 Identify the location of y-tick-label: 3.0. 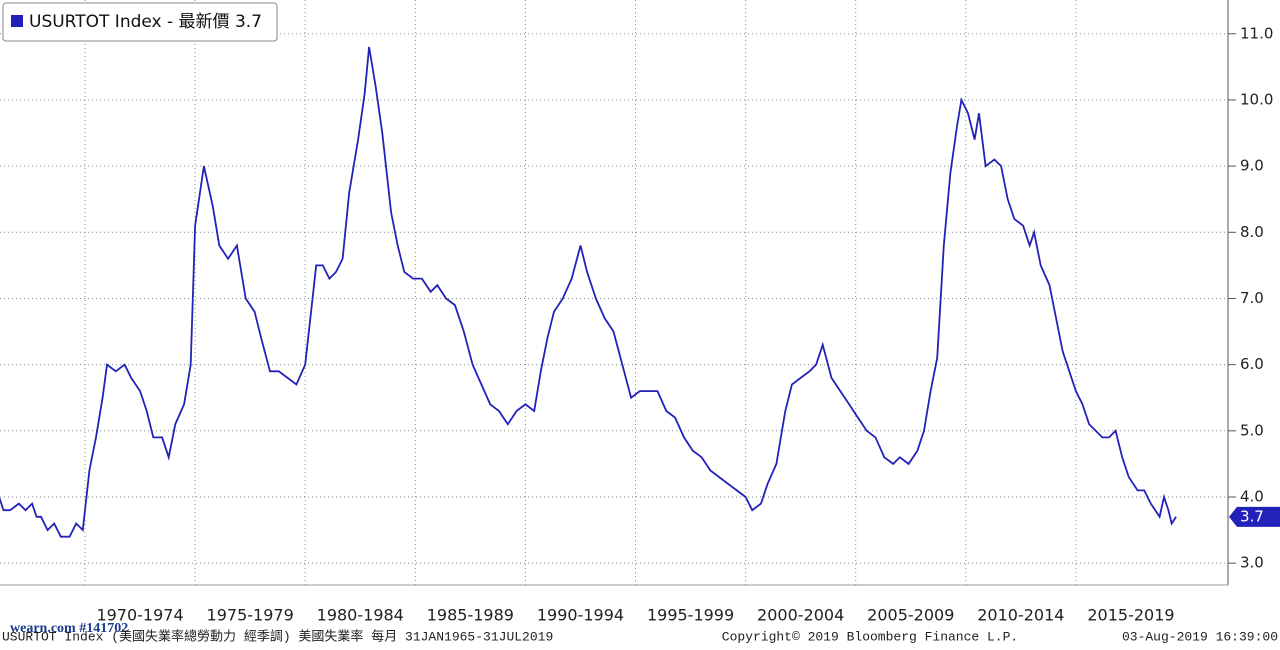
(1252, 563).